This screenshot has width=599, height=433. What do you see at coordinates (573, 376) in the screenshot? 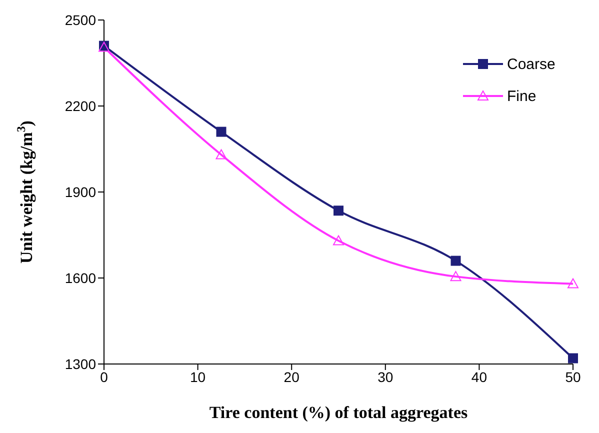
I see `x-tick-label: 50` at bounding box center [573, 376].